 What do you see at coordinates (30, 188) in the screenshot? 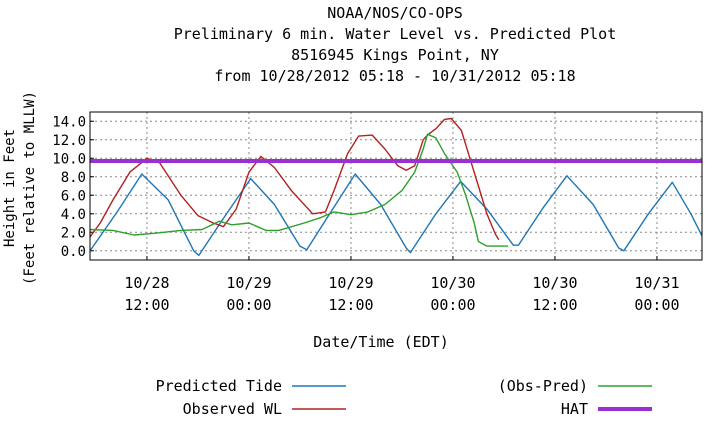
I see `y-label-line-2: (Feet relative to MLLW)` at bounding box center [30, 188].